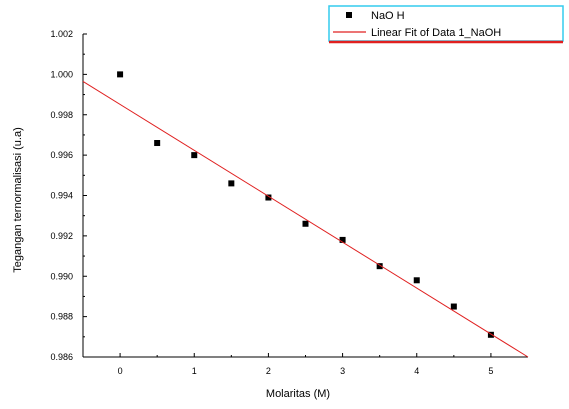 The width and height of the screenshot is (569, 409). What do you see at coordinates (436, 33) in the screenshot?
I see `legend-label-fit: Linear Fit of Data 1_NaOH` at bounding box center [436, 33].